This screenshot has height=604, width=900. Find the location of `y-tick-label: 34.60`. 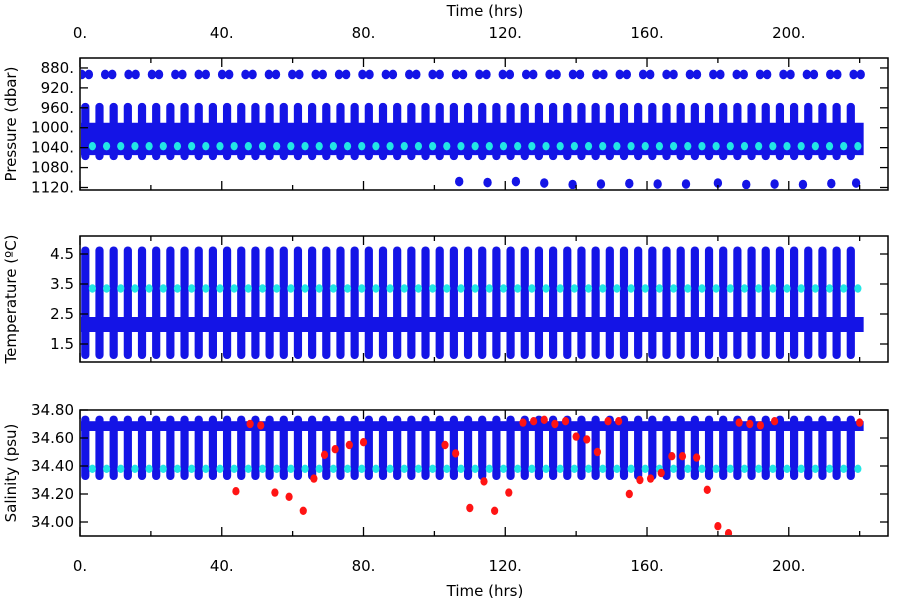

y-tick-label: 34.60 is located at coordinates (52, 438).